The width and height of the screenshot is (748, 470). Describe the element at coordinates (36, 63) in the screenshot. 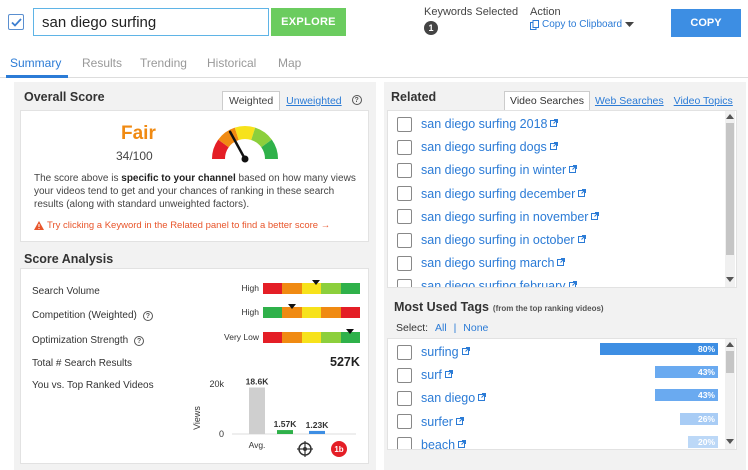

I see `tab-summary: Summary` at that location.